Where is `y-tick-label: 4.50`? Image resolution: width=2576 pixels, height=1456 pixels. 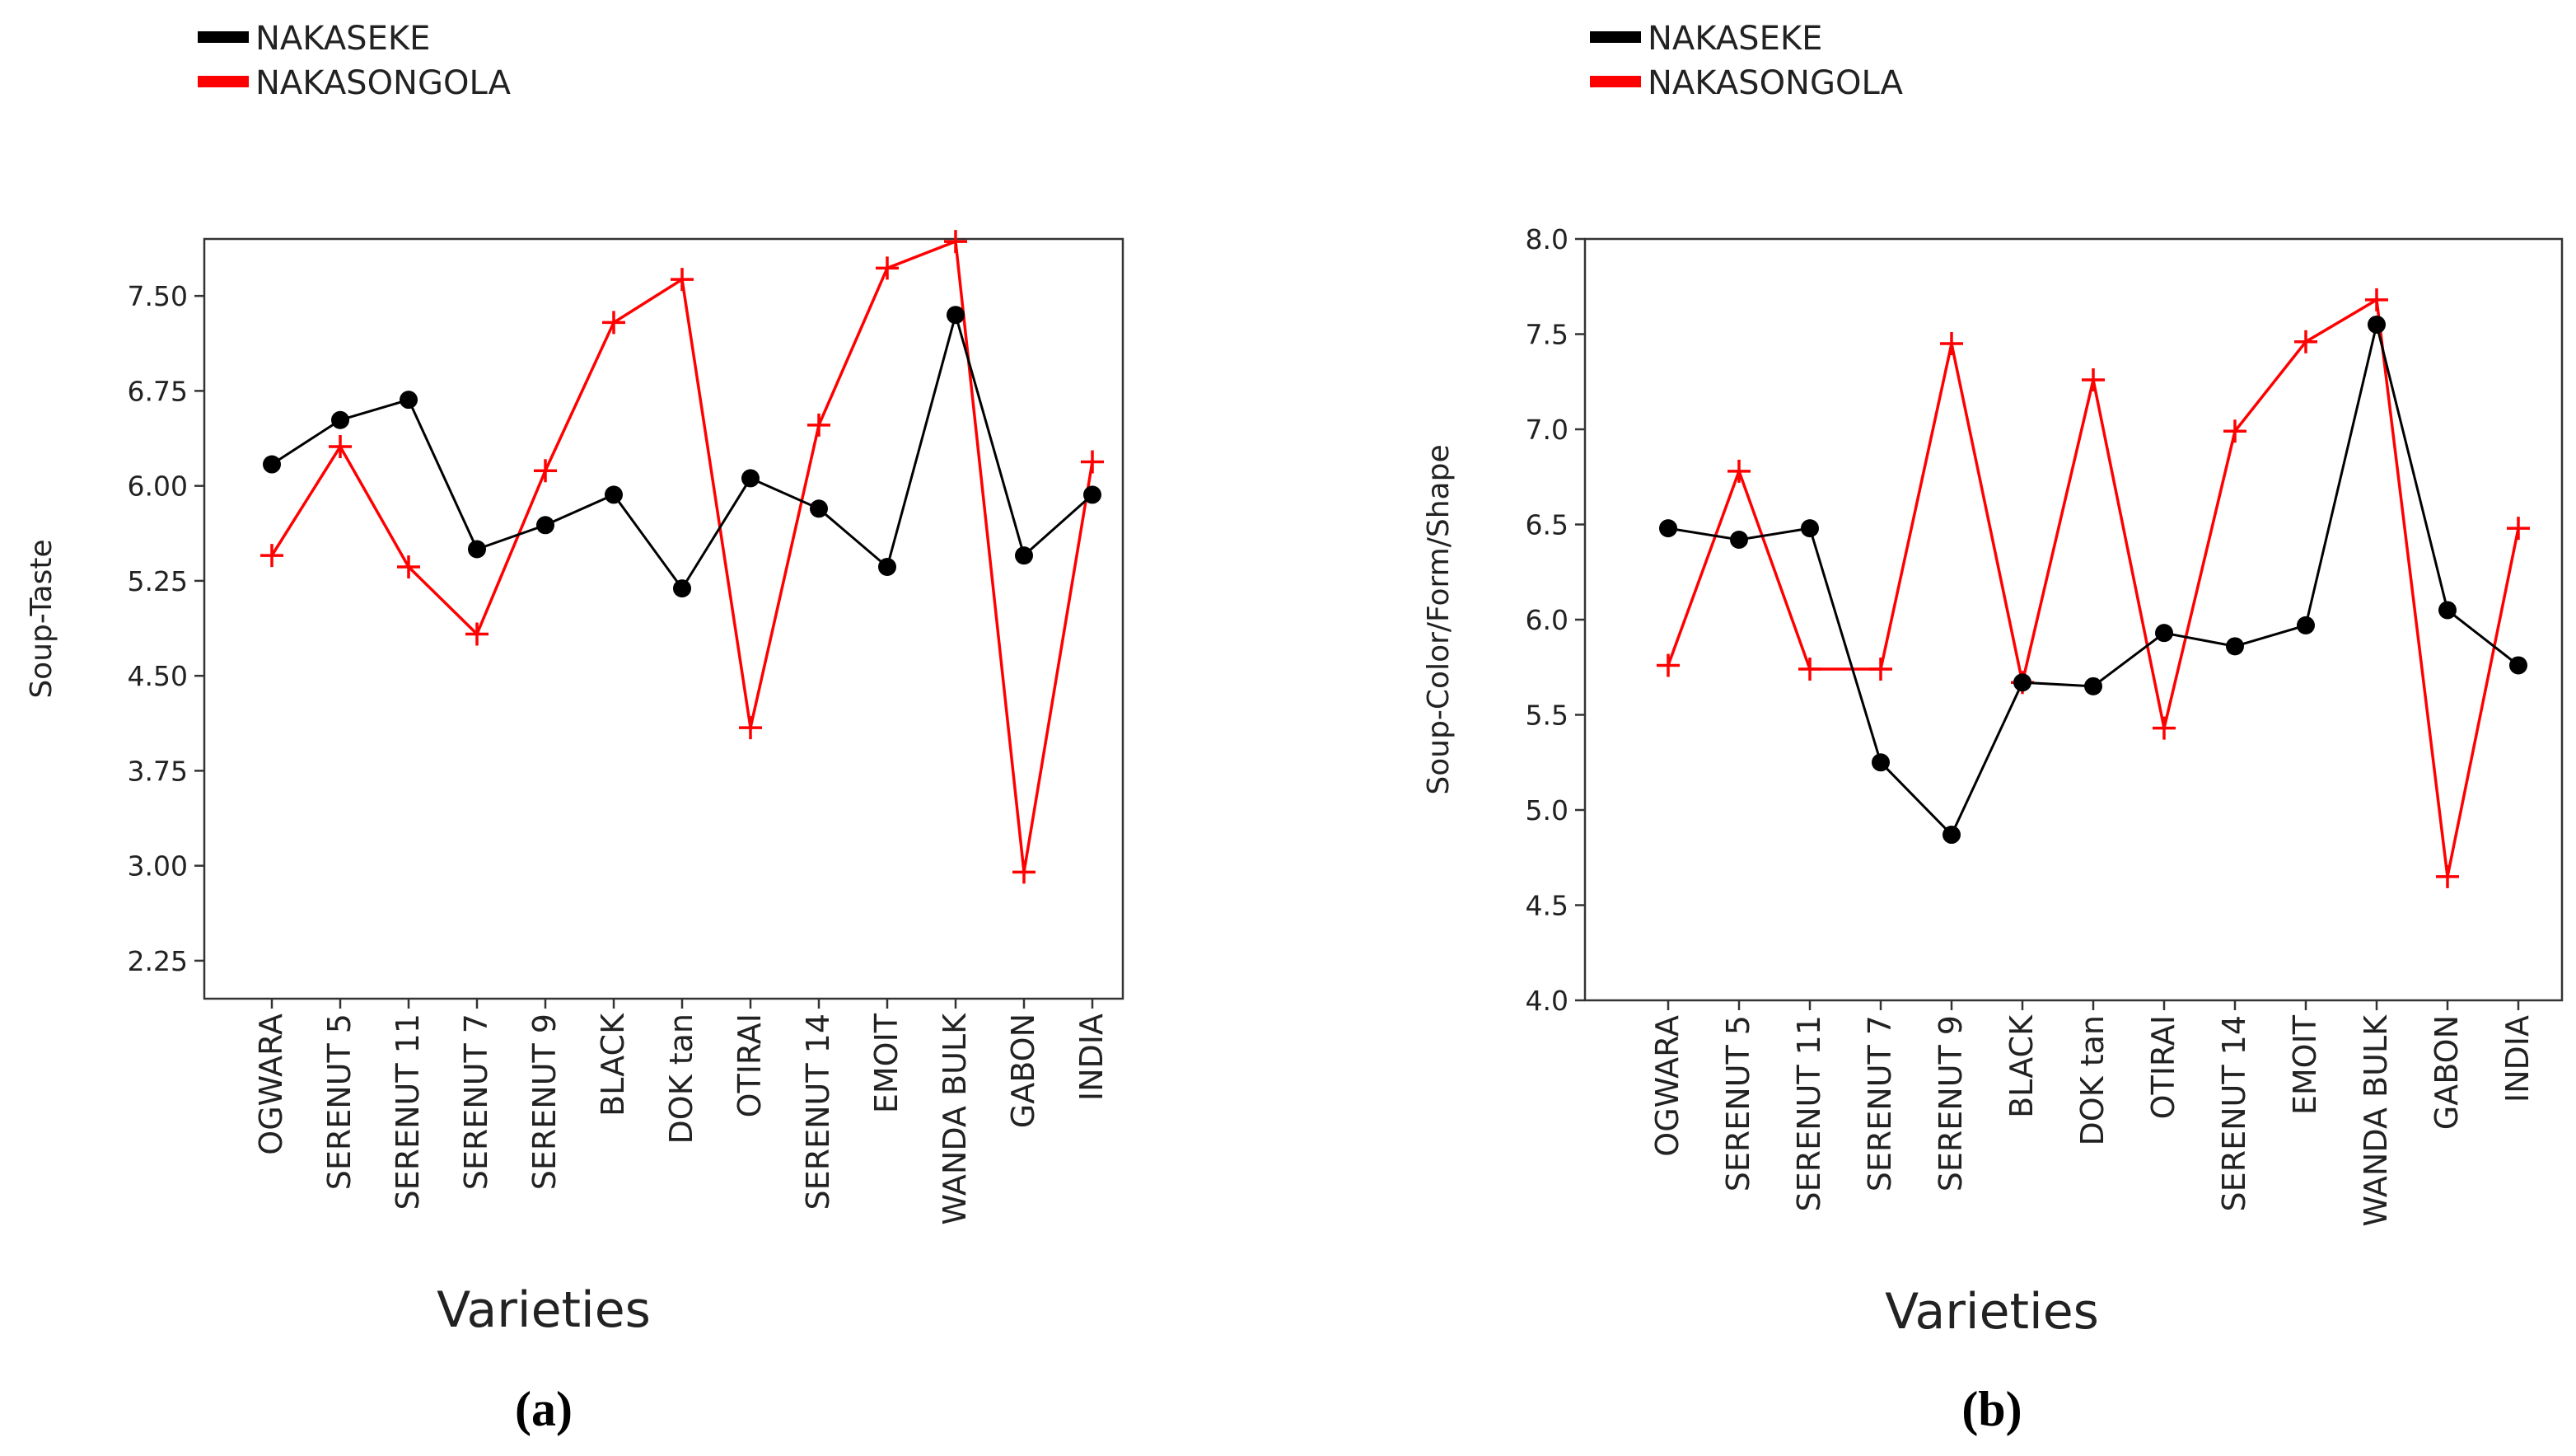 y-tick-label: 4.50 is located at coordinates (158, 676).